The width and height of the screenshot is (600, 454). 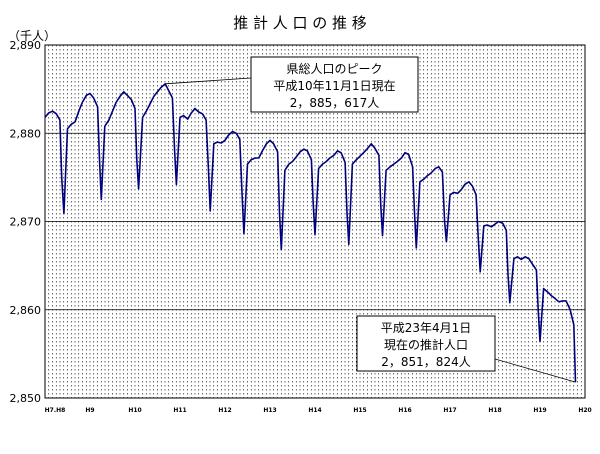 What do you see at coordinates (26, 133) in the screenshot?
I see `y-tick-label: 2,880` at bounding box center [26, 133].